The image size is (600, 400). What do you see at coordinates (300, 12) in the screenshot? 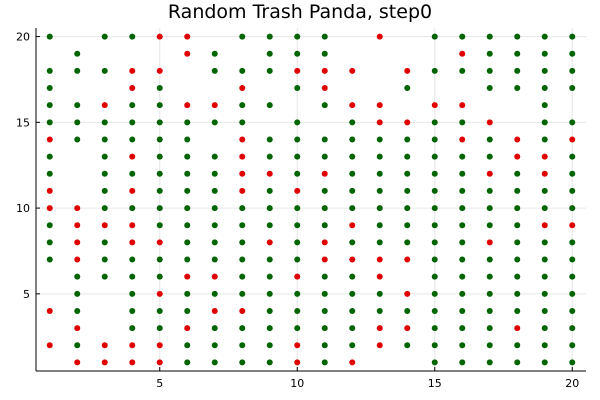
I see `chart-title: Random Trash Panda, step0` at bounding box center [300, 12].